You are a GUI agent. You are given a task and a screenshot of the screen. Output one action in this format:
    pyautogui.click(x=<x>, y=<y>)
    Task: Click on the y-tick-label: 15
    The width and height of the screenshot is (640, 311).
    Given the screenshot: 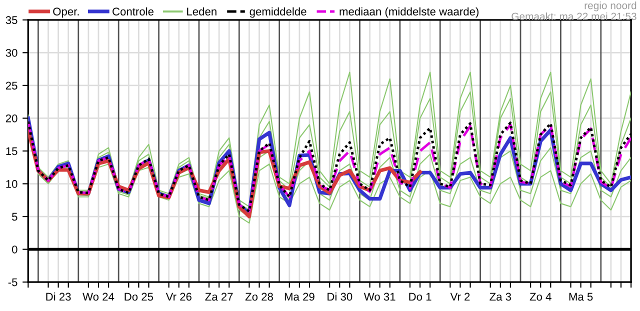 What is the action you would take?
    pyautogui.click(x=12, y=151)
    